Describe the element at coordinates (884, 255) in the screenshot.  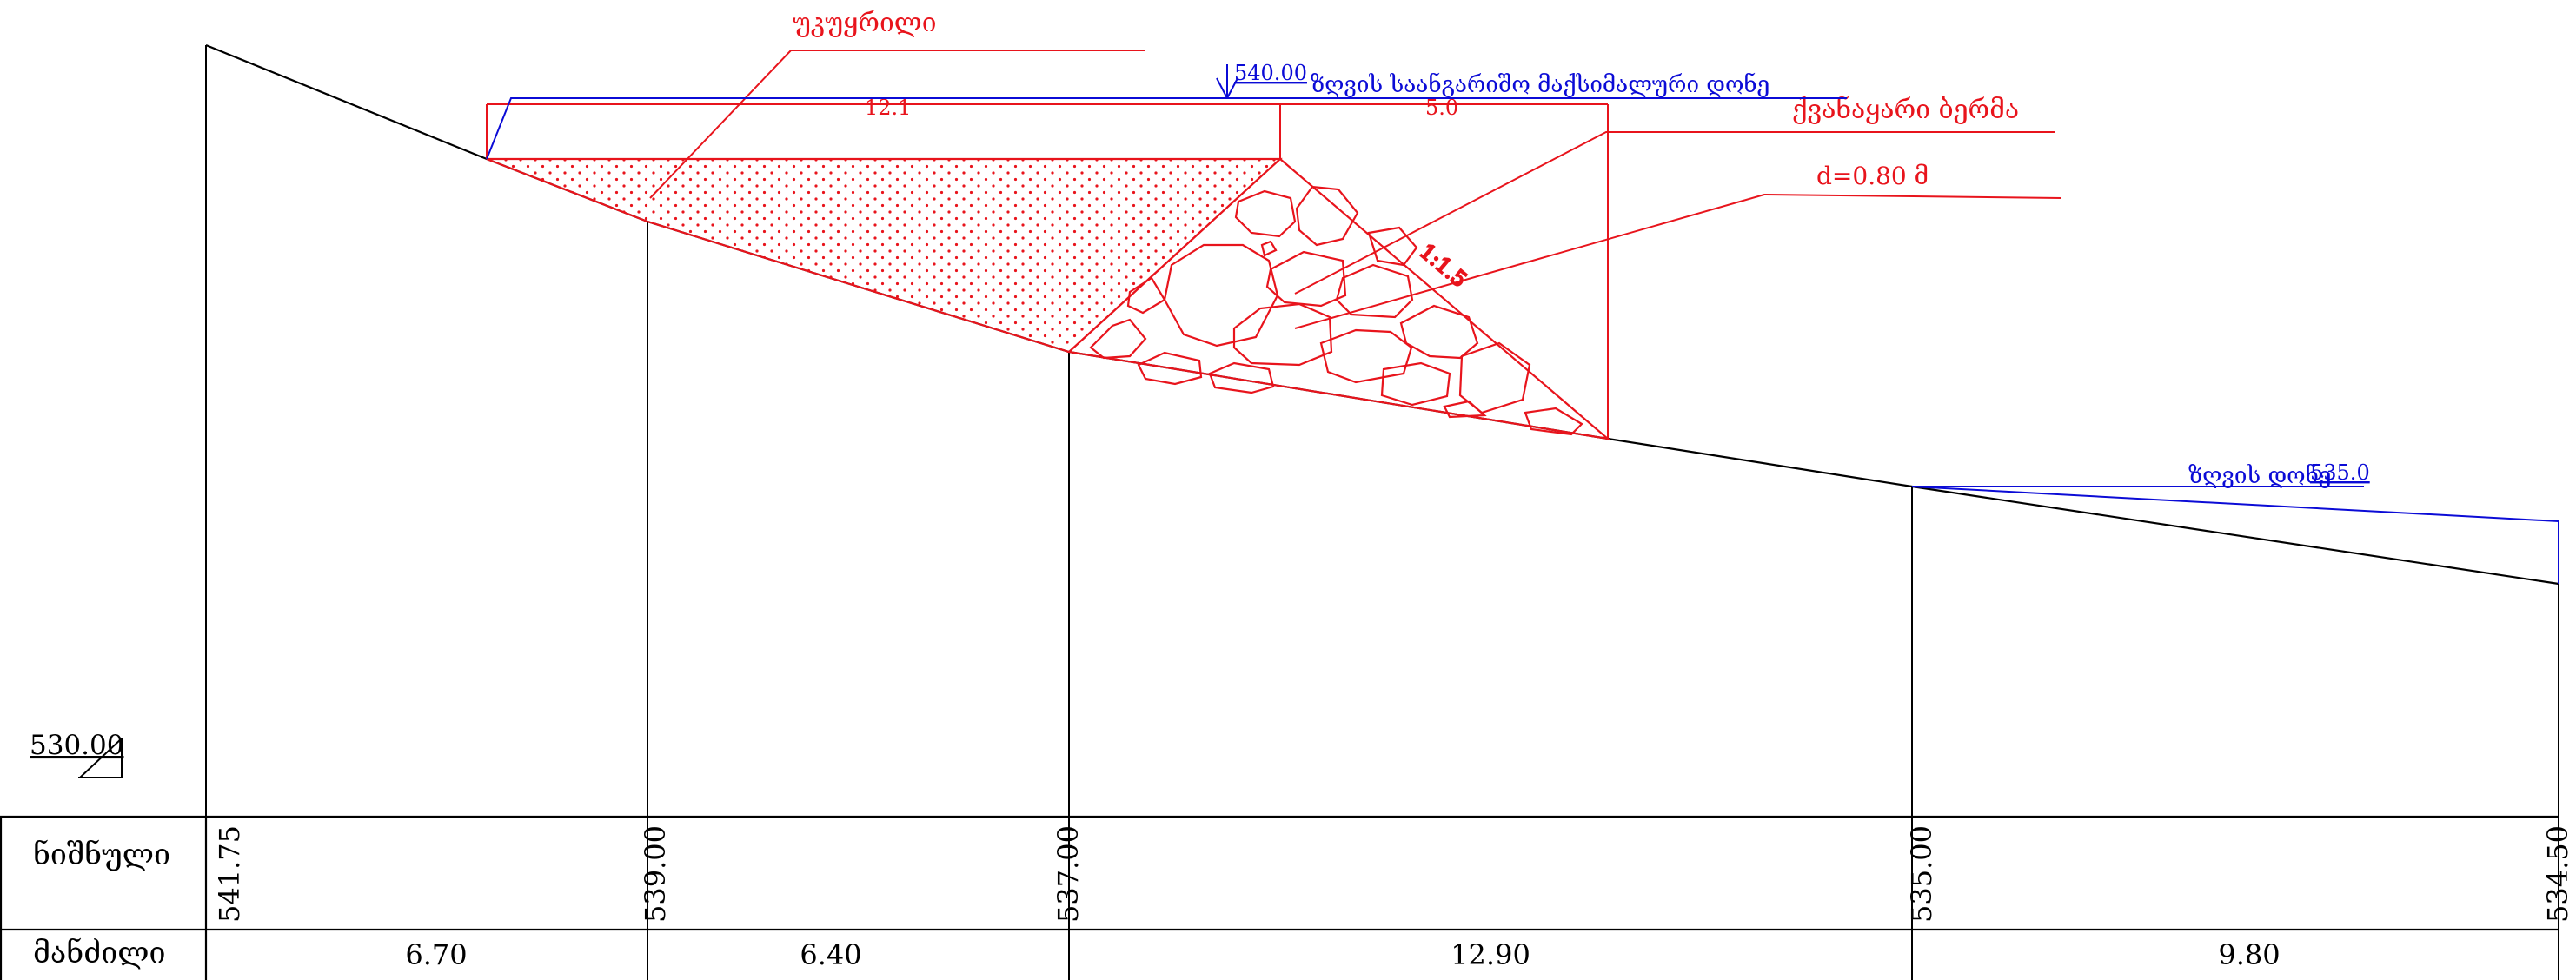
I see `backfill-area` at that location.